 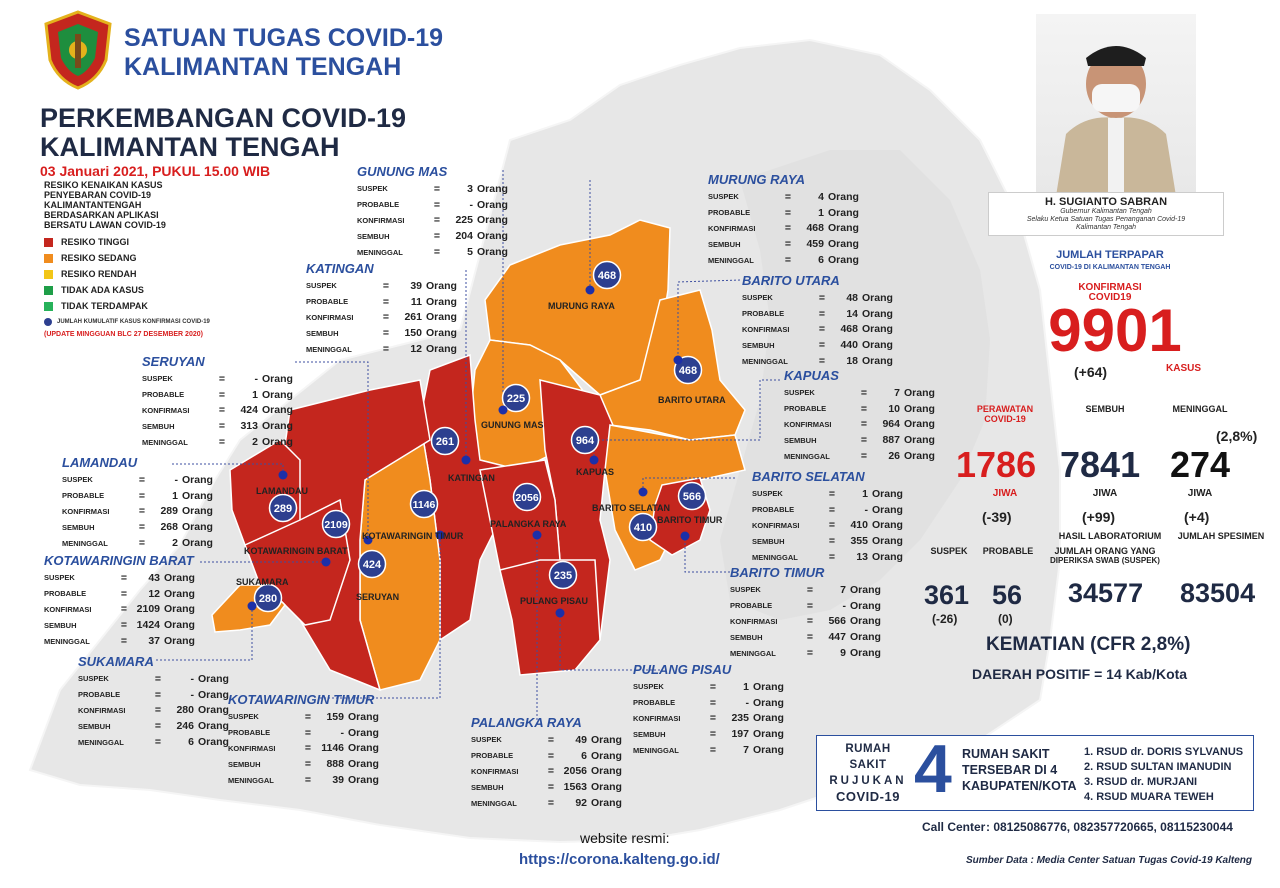 I want to click on stat-row-konfirmasi: KONFIRMASI = 2056 Orang, so click(x=546, y=772).